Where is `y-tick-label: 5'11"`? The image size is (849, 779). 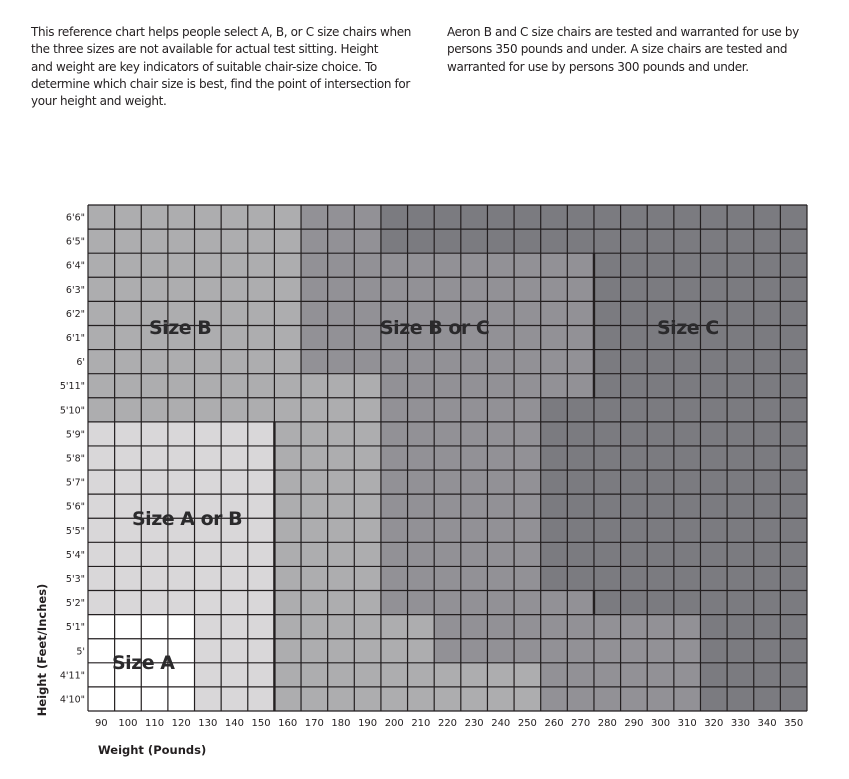
y-tick-label: 5'11" is located at coordinates (72, 386).